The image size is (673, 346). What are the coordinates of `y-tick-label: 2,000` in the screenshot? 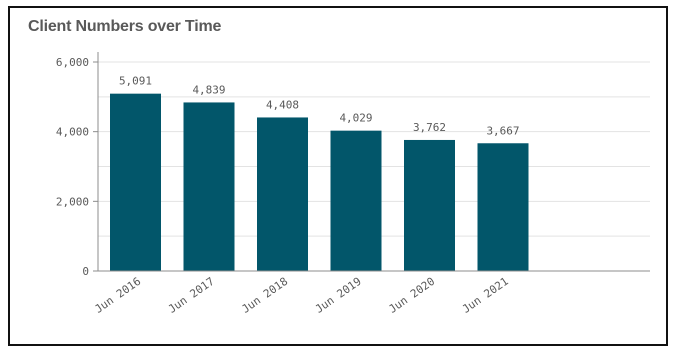 It's located at (72, 201).